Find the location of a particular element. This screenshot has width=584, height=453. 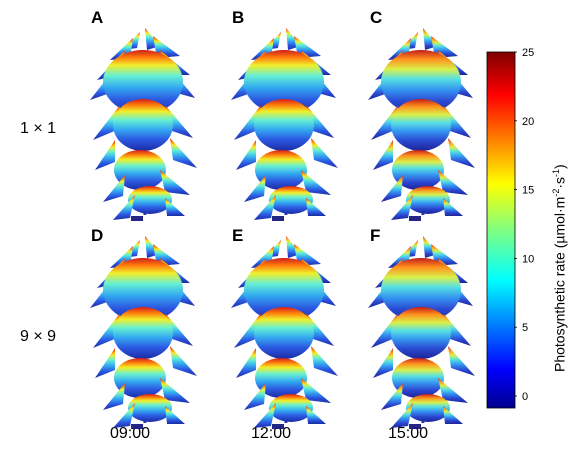

plant-image-c is located at coordinates (421, 124).